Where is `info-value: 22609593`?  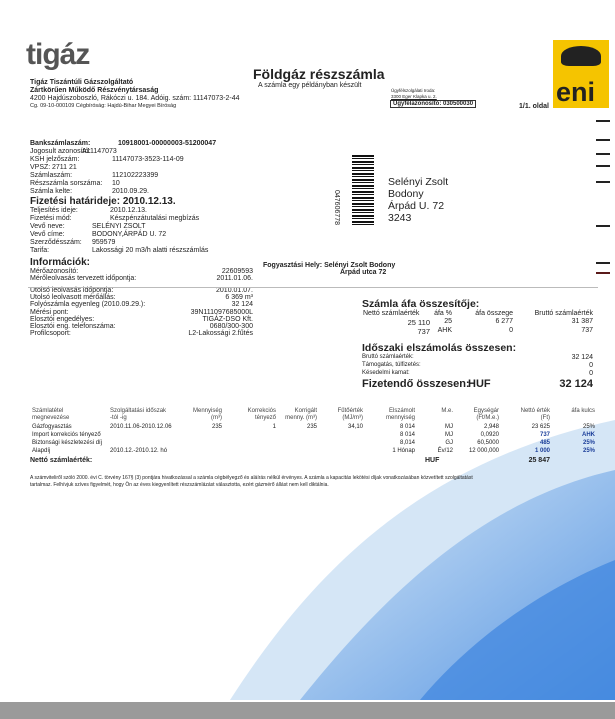 info-value: 22609593 is located at coordinates (237, 271).